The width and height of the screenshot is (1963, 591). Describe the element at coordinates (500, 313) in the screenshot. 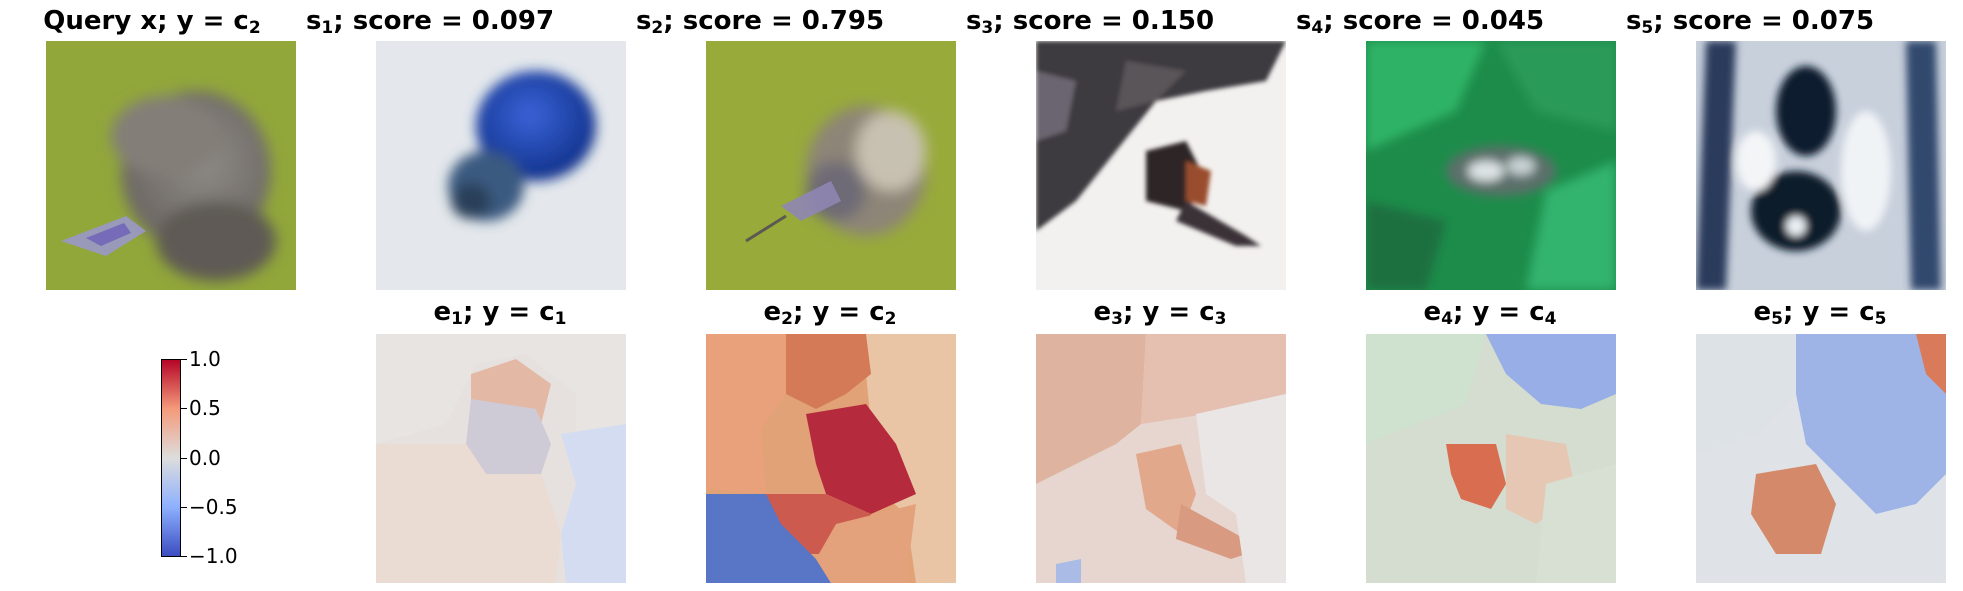

I see `panel-title-e1: e1; y = c1` at that location.